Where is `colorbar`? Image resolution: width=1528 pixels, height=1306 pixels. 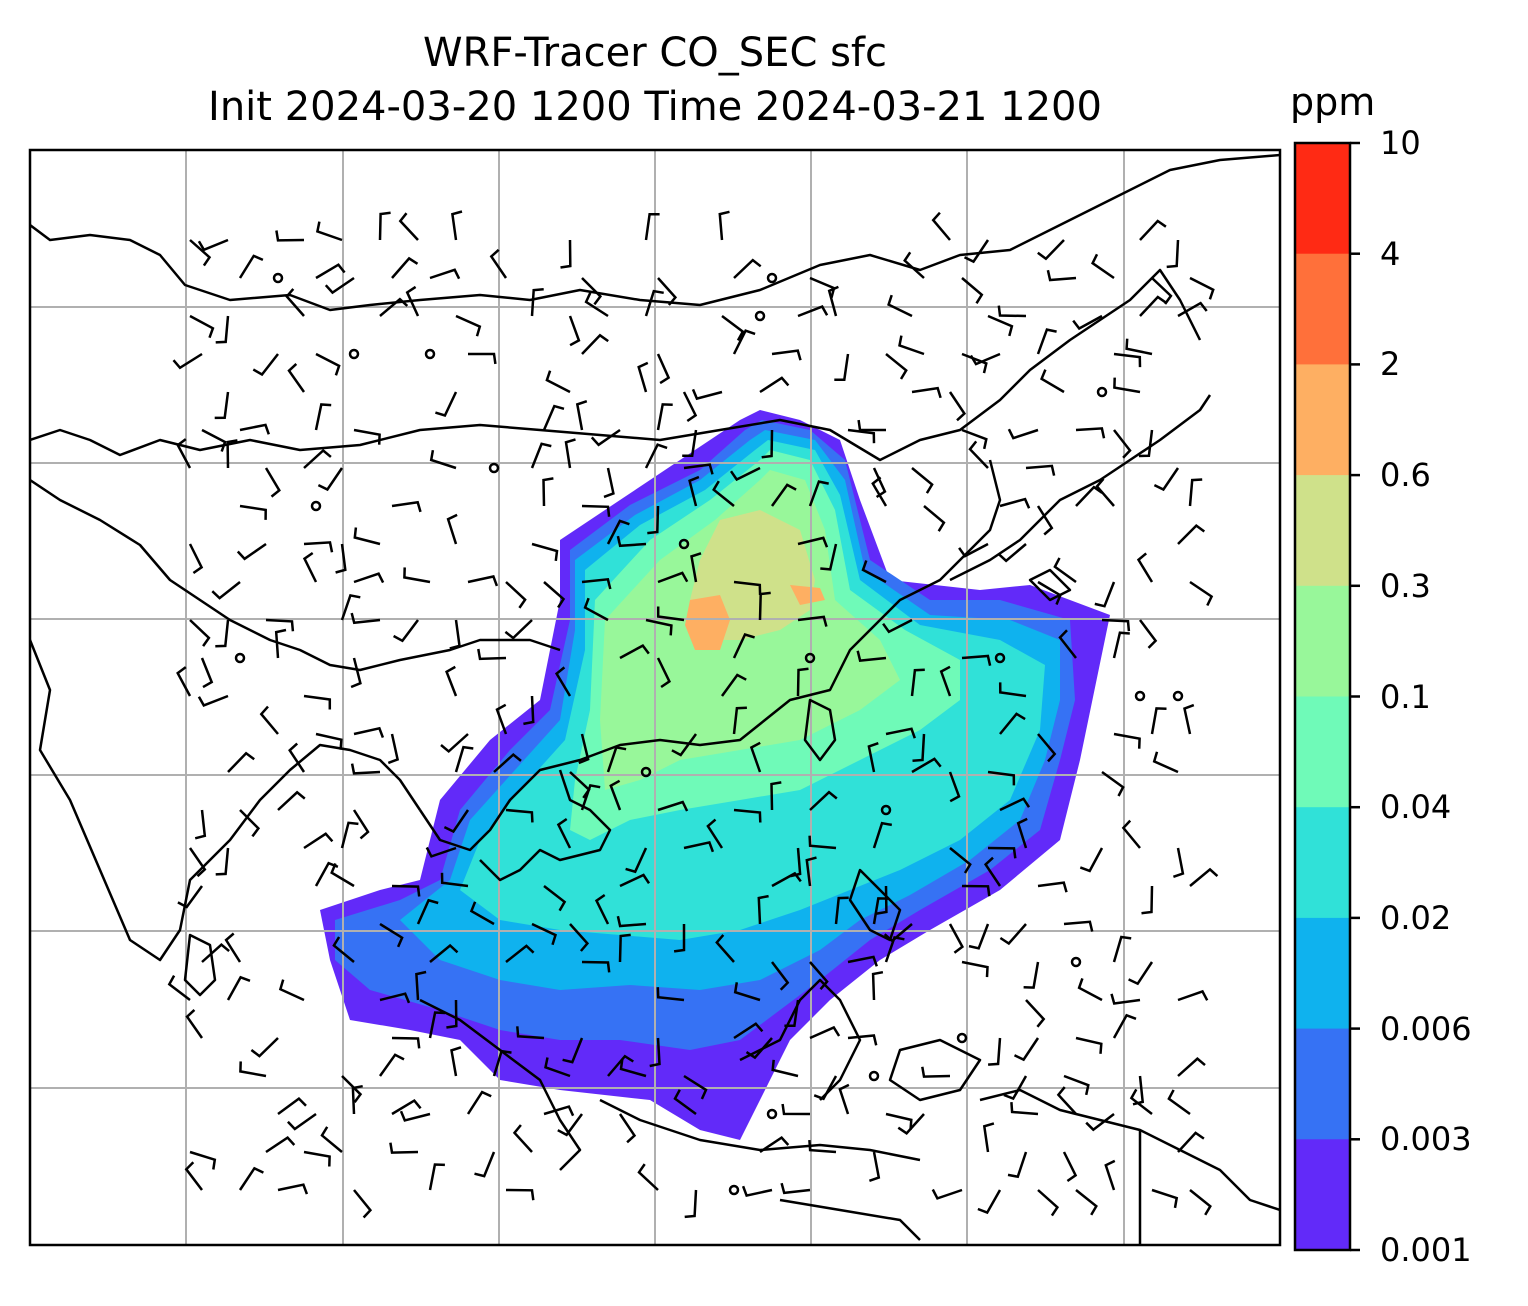
colorbar is located at coordinates (1326, 696).